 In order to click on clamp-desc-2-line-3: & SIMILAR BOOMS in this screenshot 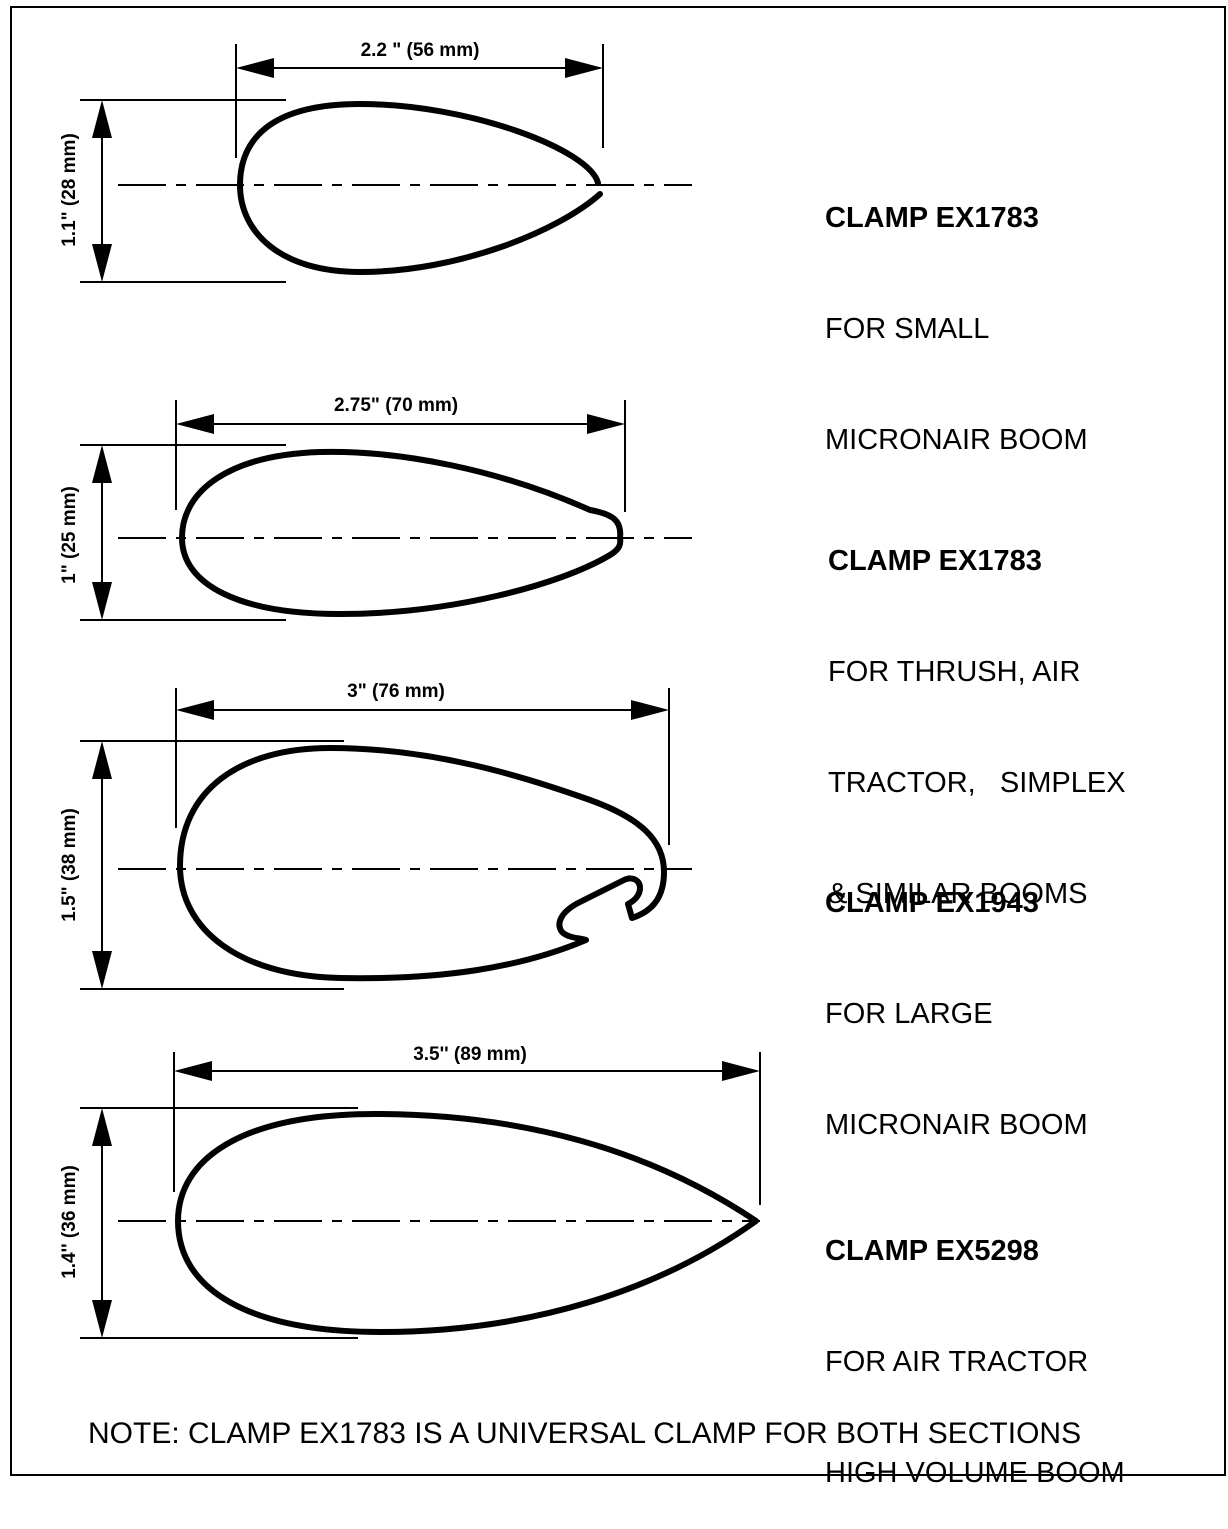, I will do `click(958, 894)`.